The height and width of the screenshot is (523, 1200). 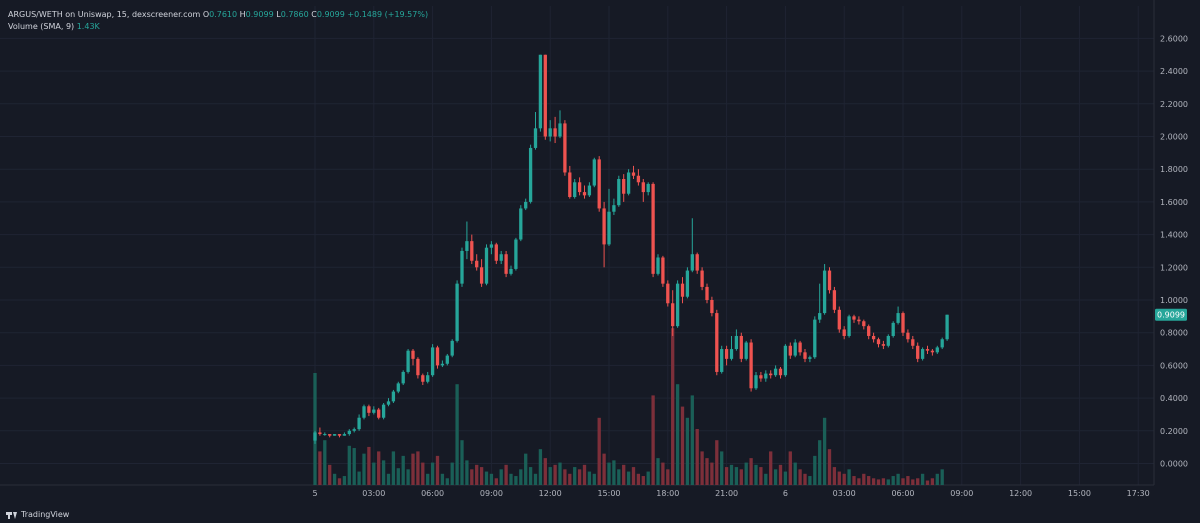 I want to click on x-tick-label: 15:00, so click(x=1079, y=493).